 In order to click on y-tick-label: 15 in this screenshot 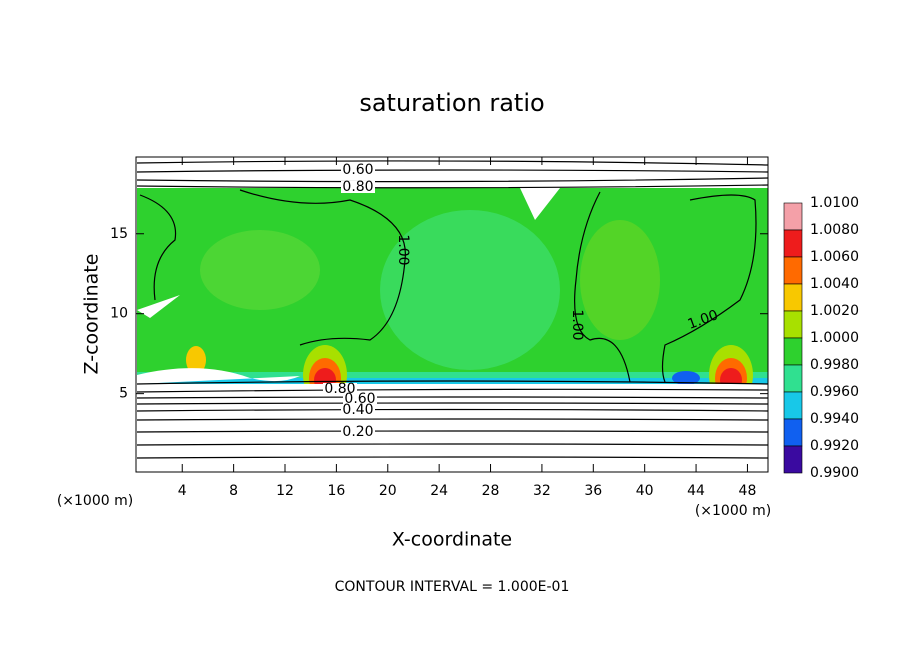, I will do `click(119, 234)`.